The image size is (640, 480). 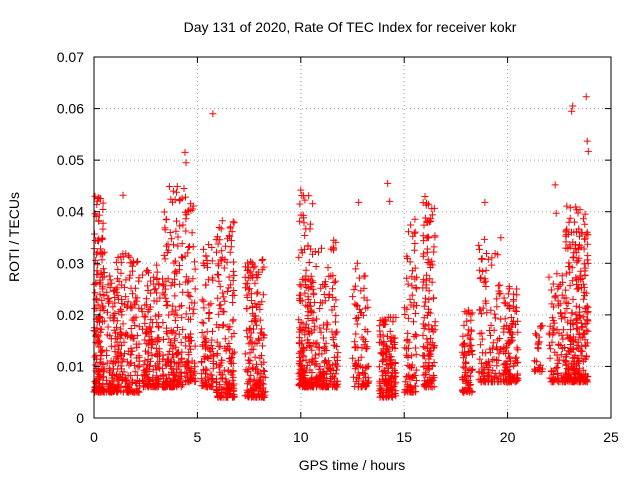 What do you see at coordinates (80, 418) in the screenshot?
I see `y-tick-label: 0` at bounding box center [80, 418].